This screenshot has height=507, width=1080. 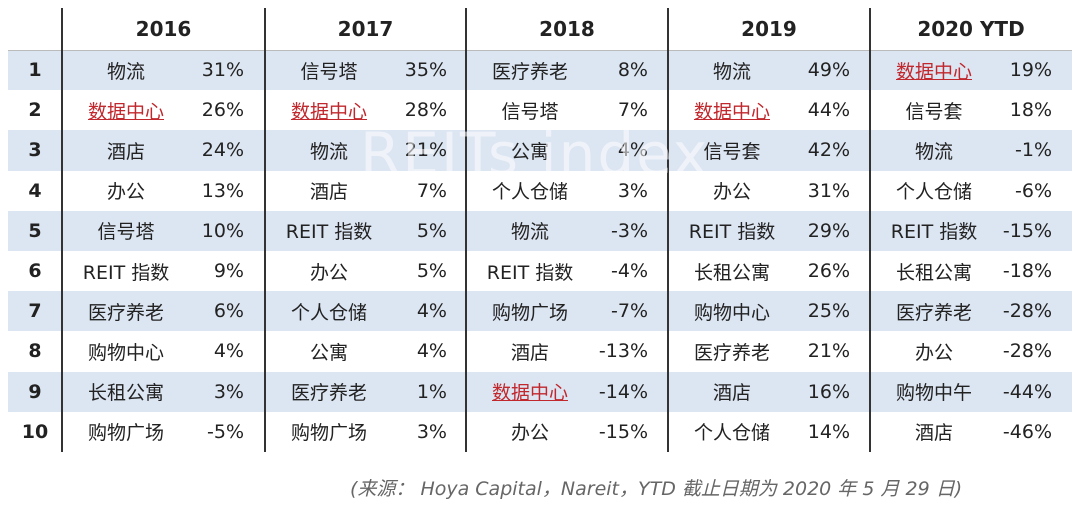 What do you see at coordinates (35, 311) in the screenshot?
I see `rank: 7` at bounding box center [35, 311].